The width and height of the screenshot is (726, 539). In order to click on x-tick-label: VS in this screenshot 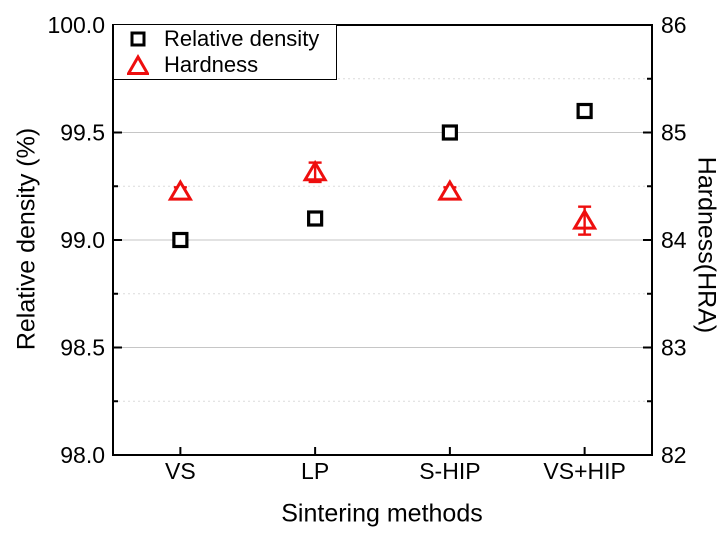, I will do `click(180, 471)`.